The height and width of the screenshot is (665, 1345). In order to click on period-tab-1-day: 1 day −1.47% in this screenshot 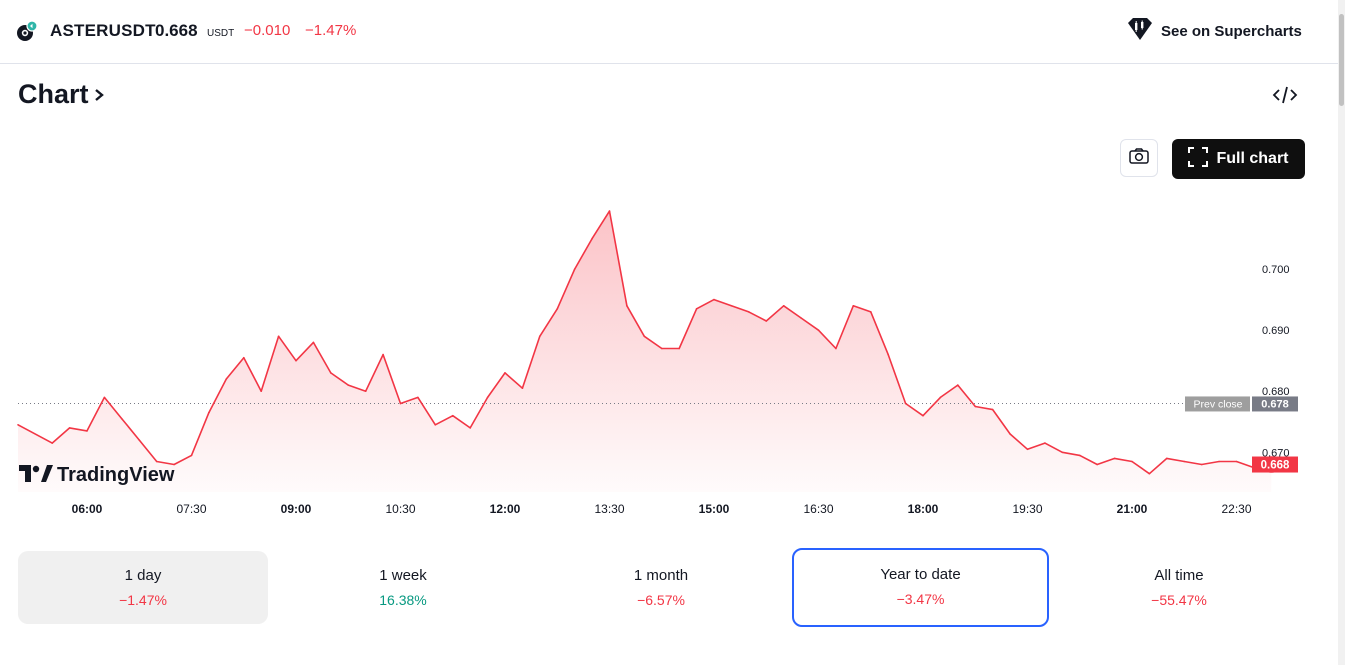, I will do `click(143, 587)`.